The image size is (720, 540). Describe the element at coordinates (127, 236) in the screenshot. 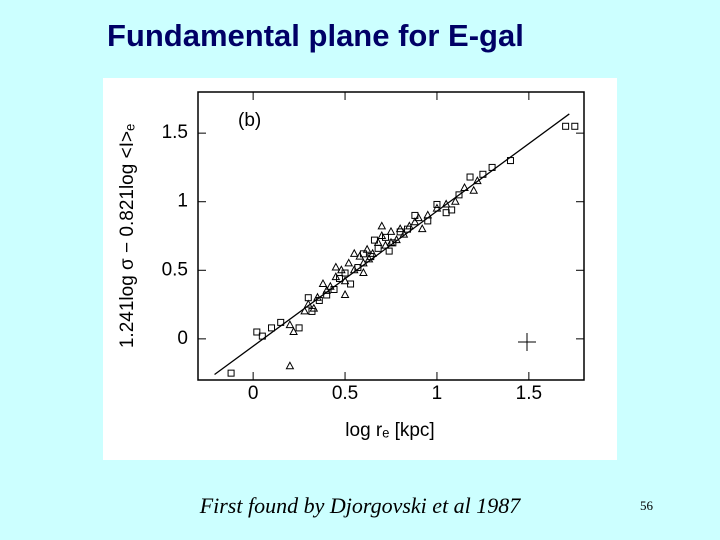

I see `y-axis-label: 1.241log σ − 0.821log <I>ₑ` at that location.